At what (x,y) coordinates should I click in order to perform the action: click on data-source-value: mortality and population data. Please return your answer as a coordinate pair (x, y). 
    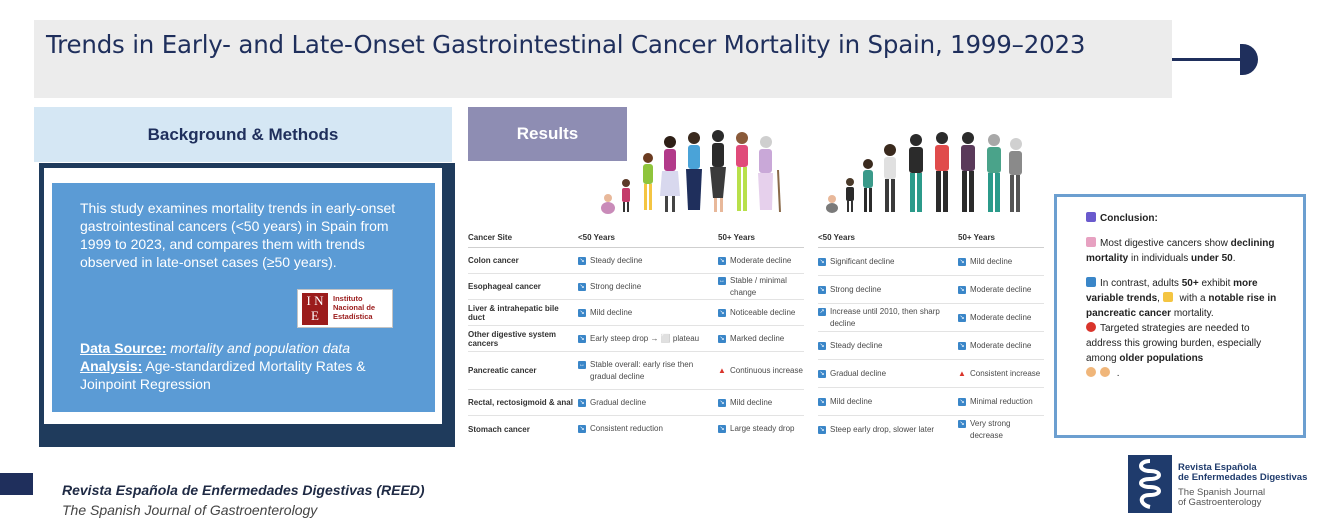
    Looking at the image, I should click on (258, 348).